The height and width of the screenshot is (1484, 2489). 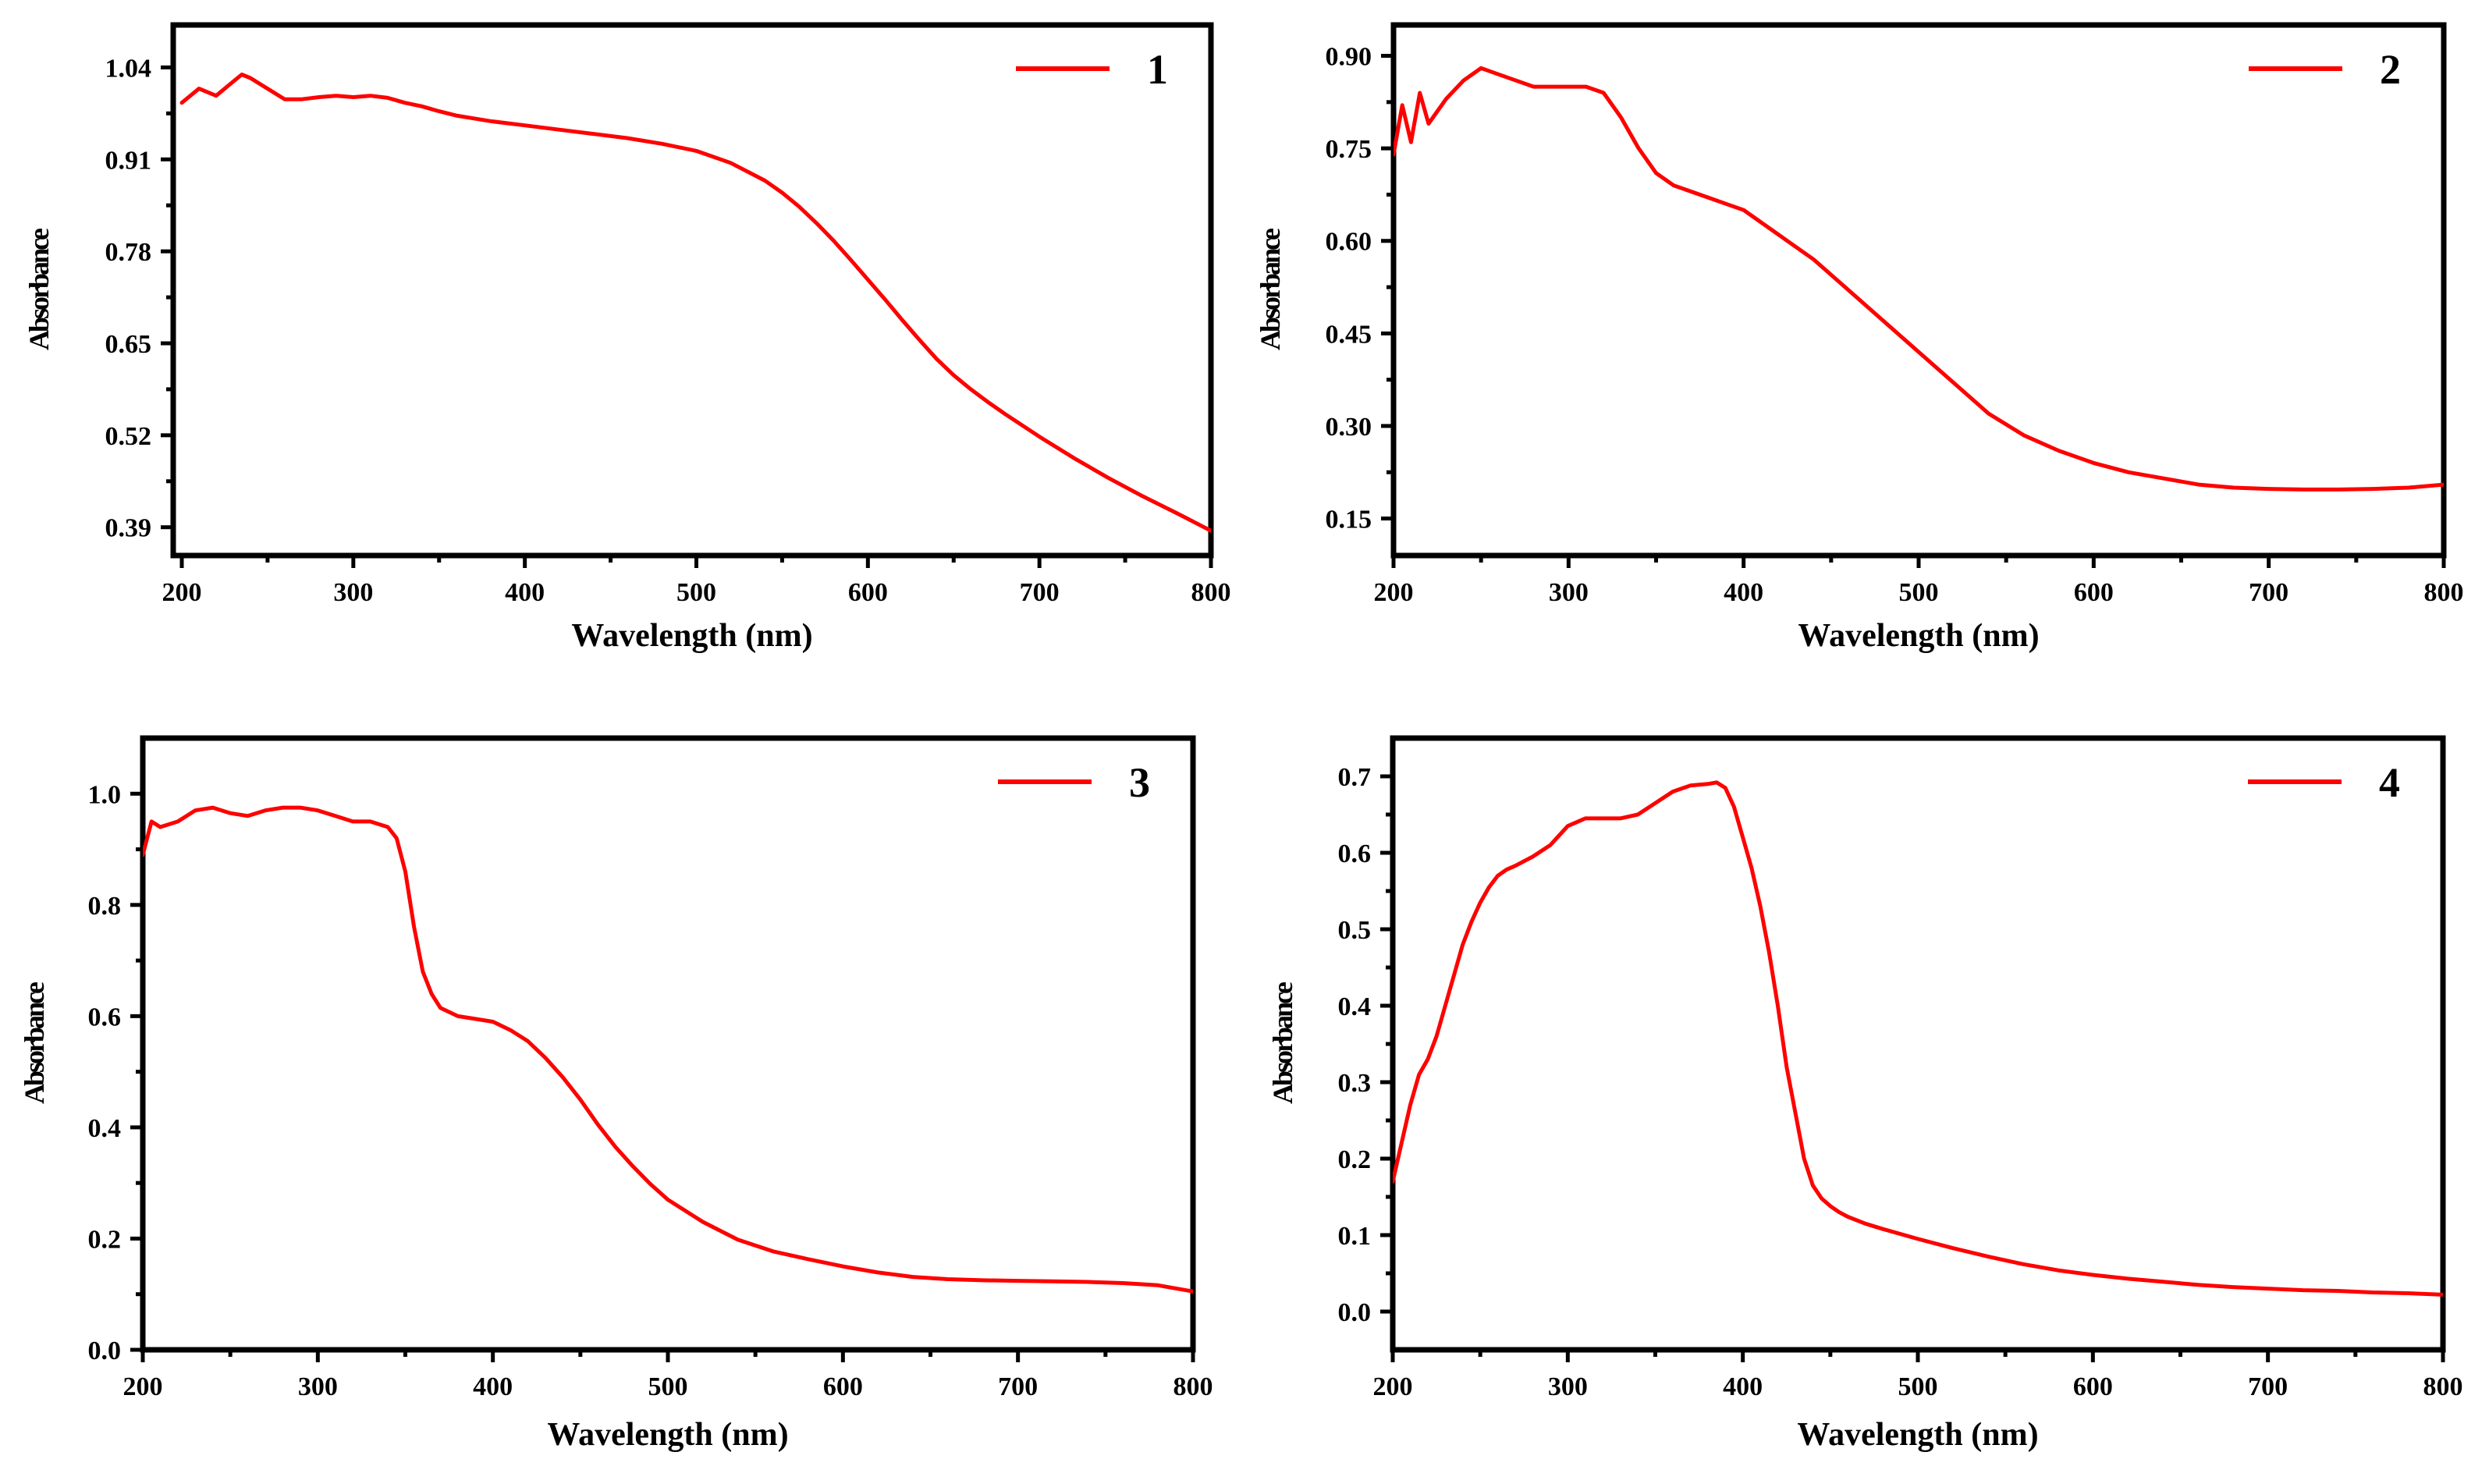 I want to click on x-tick-label-3-300: 300, so click(x=318, y=1387).